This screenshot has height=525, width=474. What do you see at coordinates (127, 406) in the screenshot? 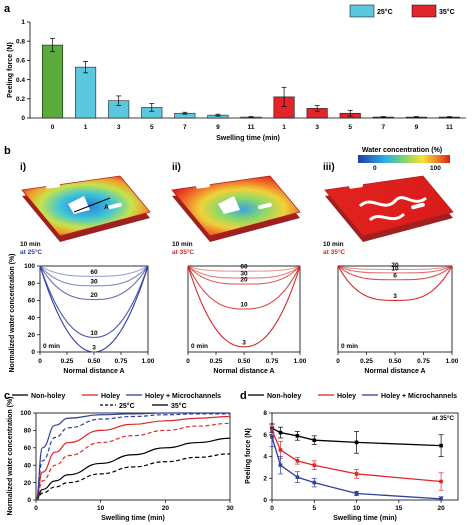
I see `legend-c-25: 25°C` at bounding box center [127, 406].